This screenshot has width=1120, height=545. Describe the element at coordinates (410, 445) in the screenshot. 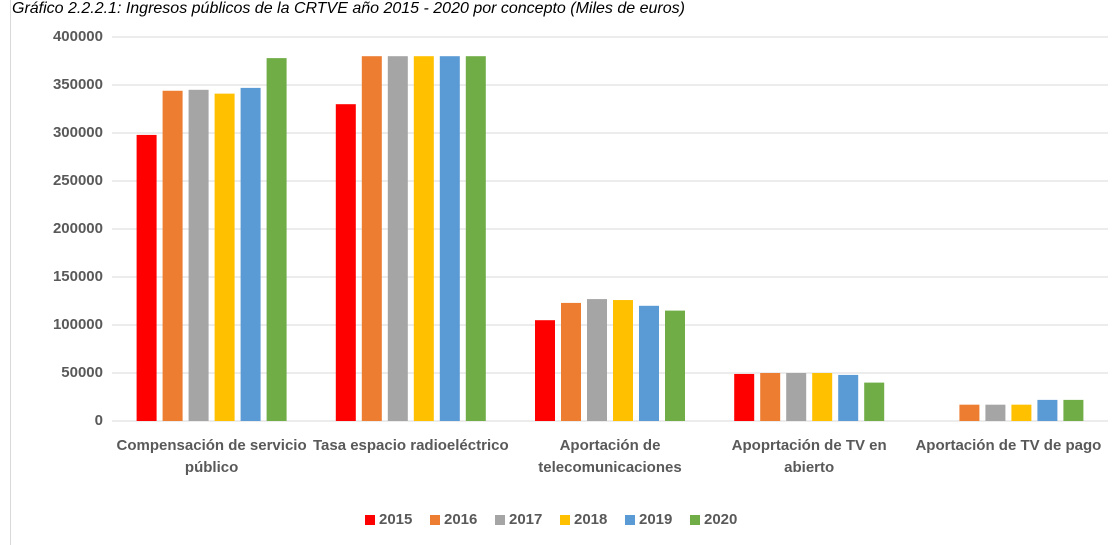

I see `x-tick-label: Tasa espacio radioeléctrico` at that location.